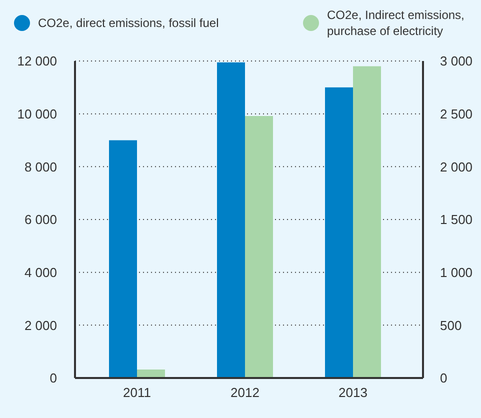  Describe the element at coordinates (456, 220) in the screenshot. I see `y2-tick-label: 1 500` at that location.